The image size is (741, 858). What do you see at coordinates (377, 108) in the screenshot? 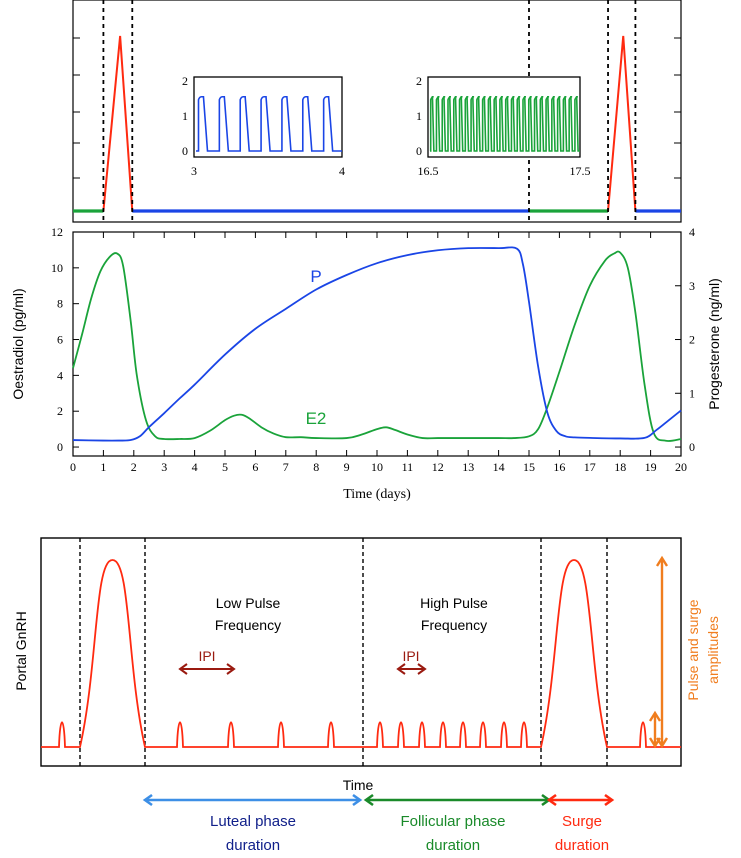
I see `gnrh-simulation-y-ticks` at bounding box center [377, 108].